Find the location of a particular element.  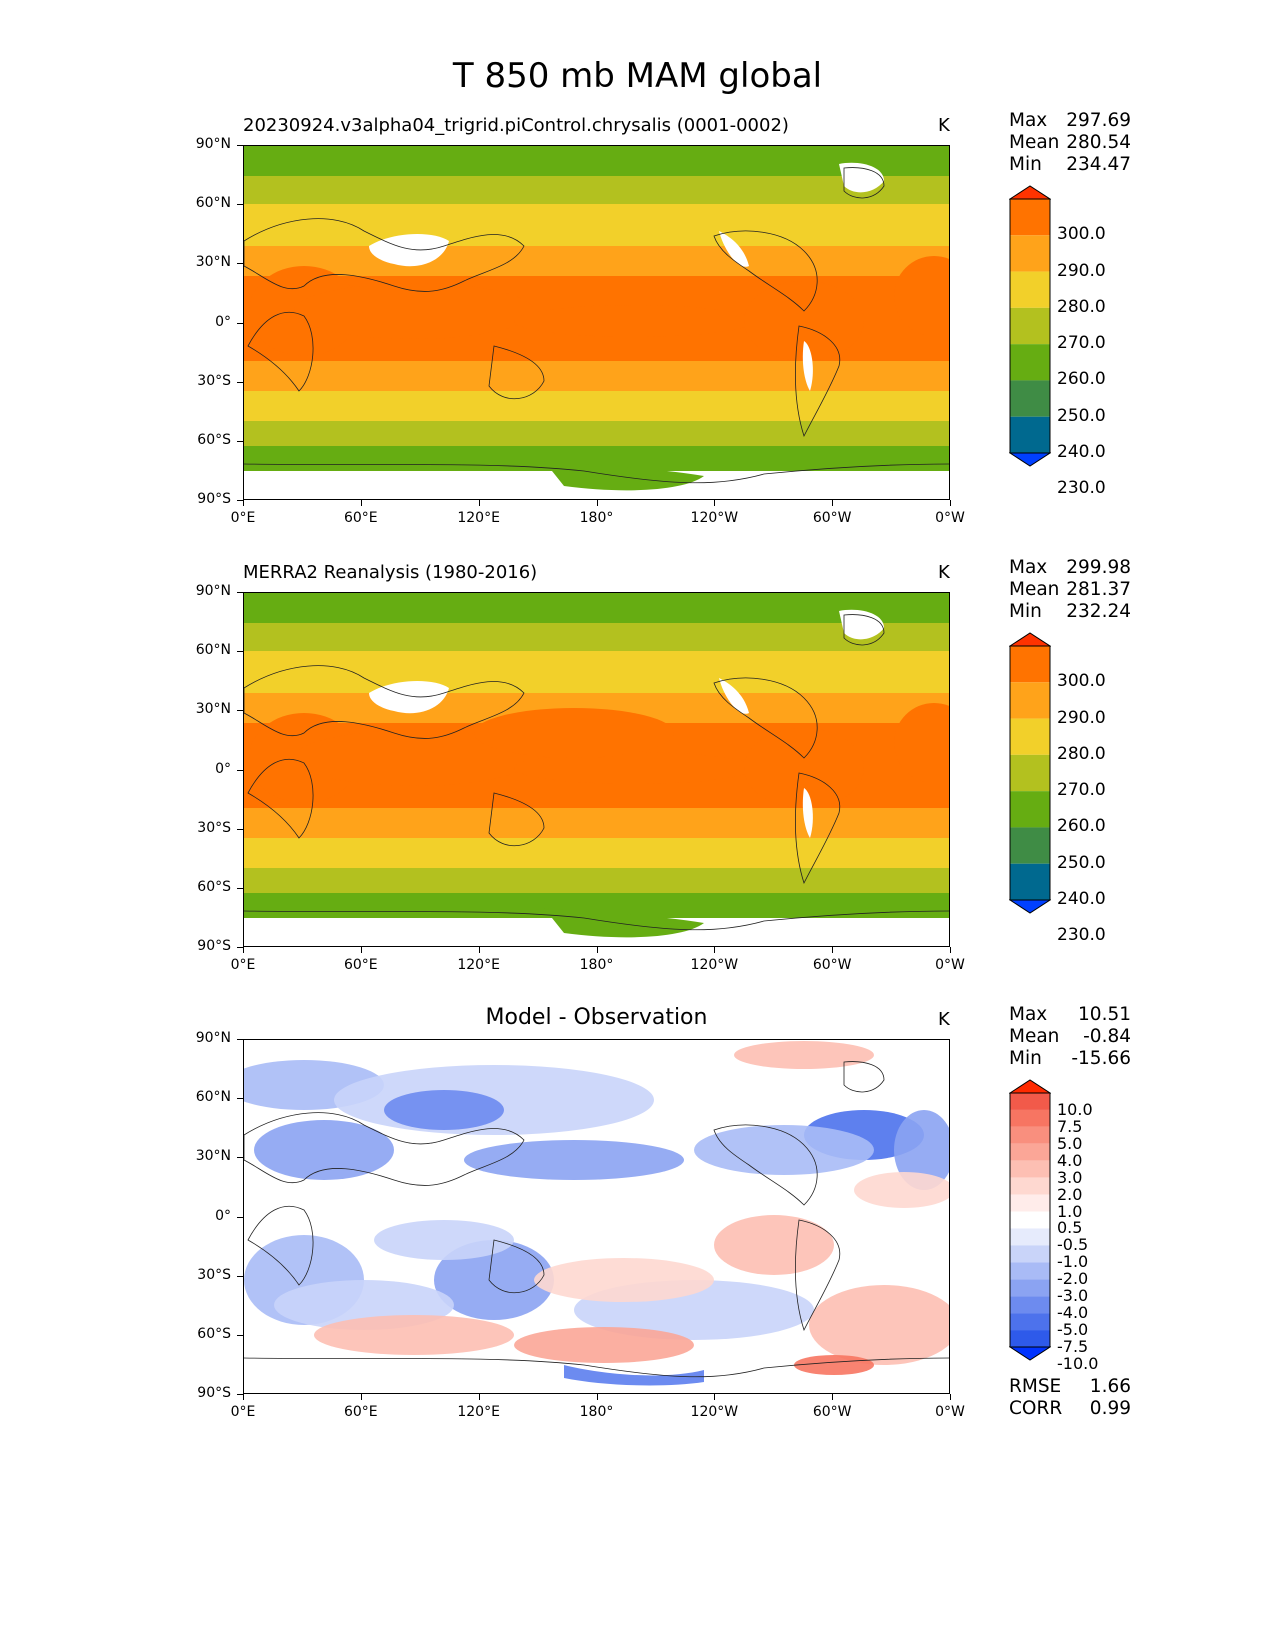

panel-stats: Max 299.98 Mean 281.37 Min 232.24 is located at coordinates (1070, 590).